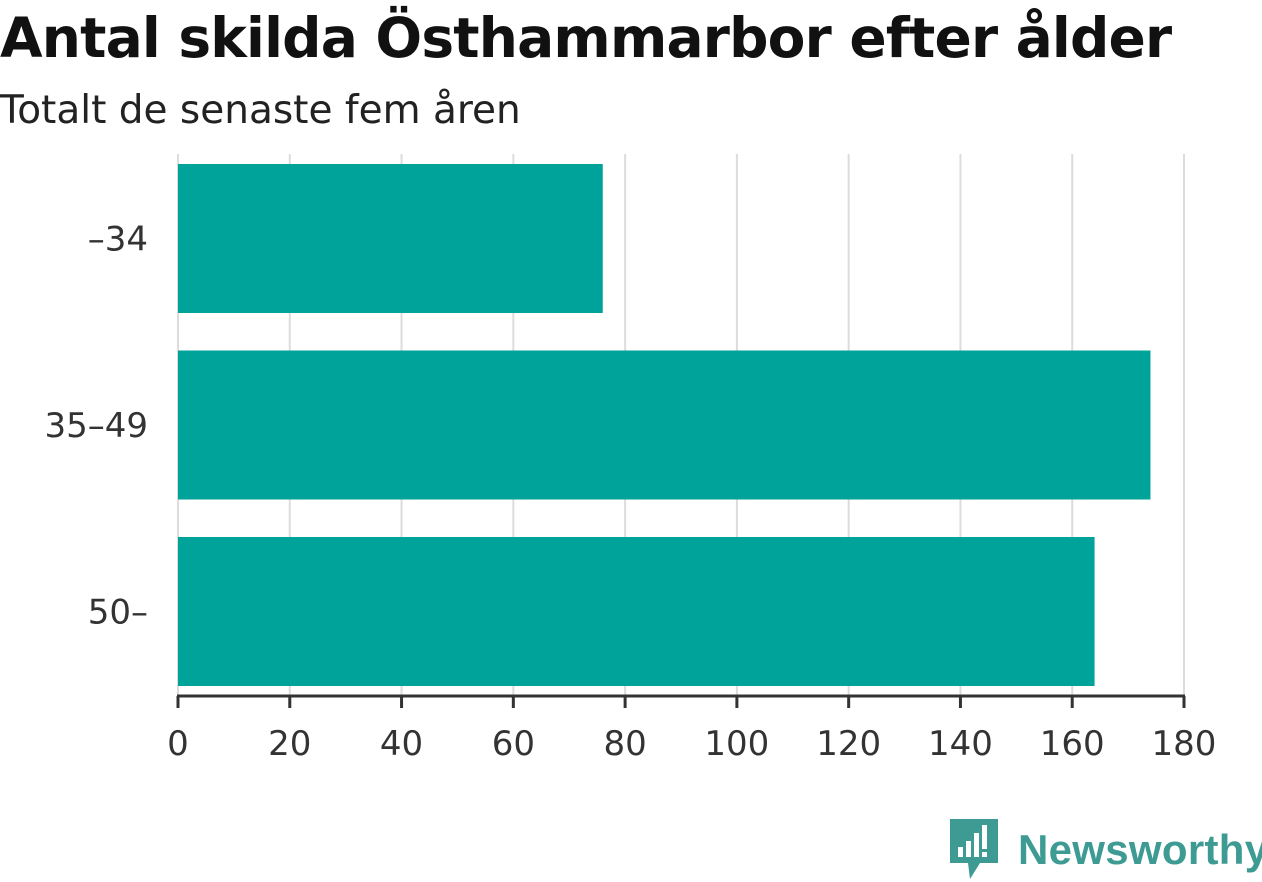 The image size is (1262, 882). Describe the element at coordinates (736, 744) in the screenshot. I see `x-tick-label: 100` at that location.